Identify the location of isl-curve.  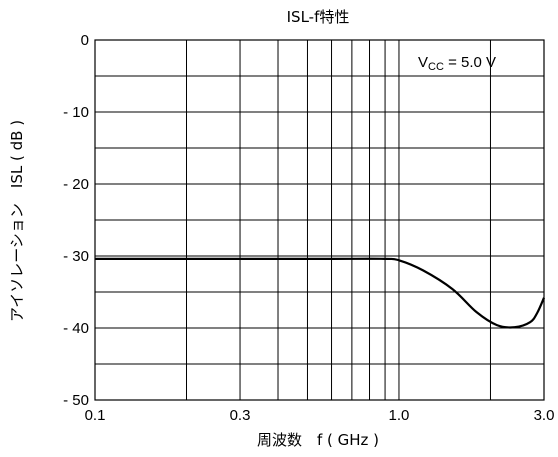
(320, 293).